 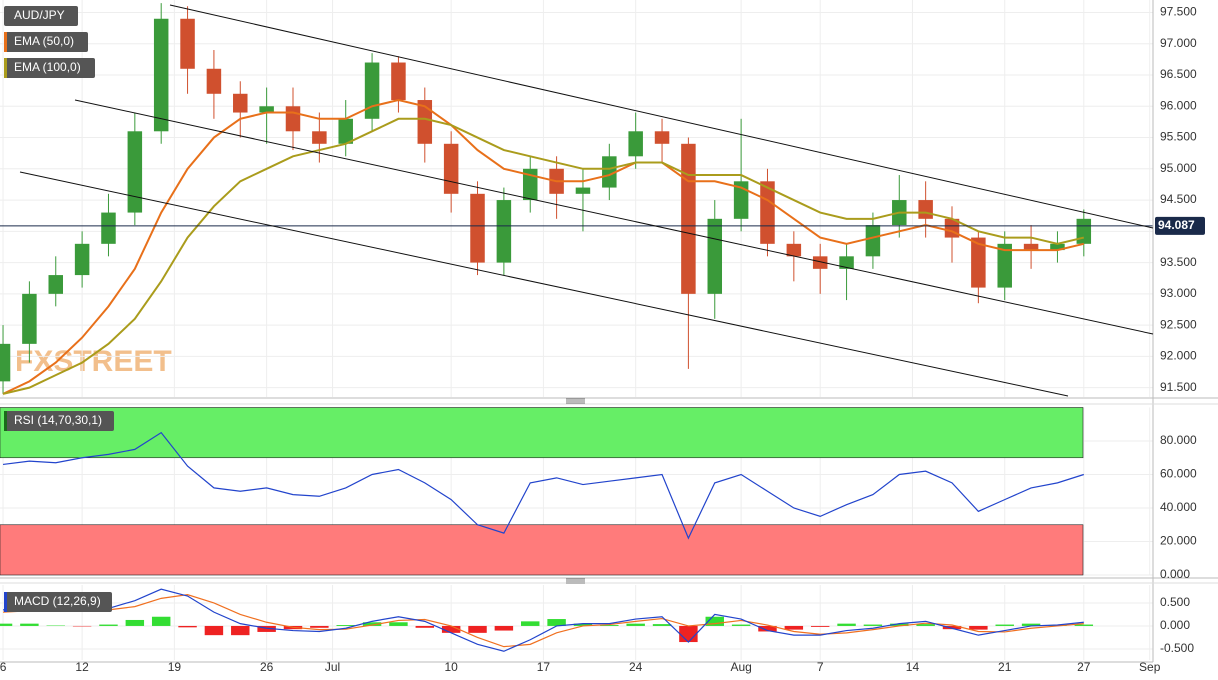 What do you see at coordinates (1178, 137) in the screenshot?
I see `y-tick-label: 95.500` at bounding box center [1178, 137].